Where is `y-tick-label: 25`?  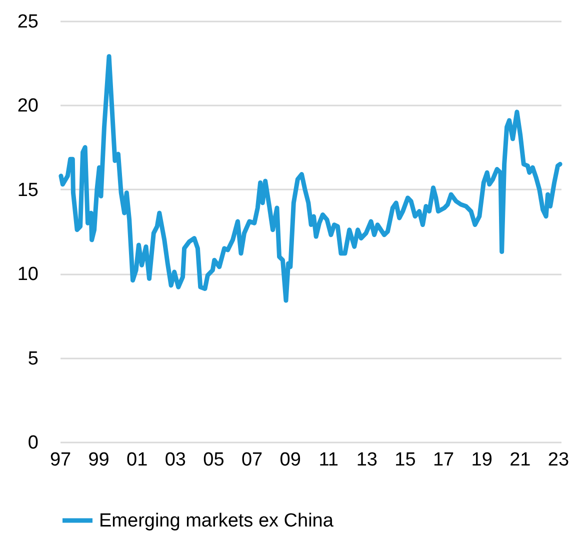
y-tick-label: 25 is located at coordinates (27, 22).